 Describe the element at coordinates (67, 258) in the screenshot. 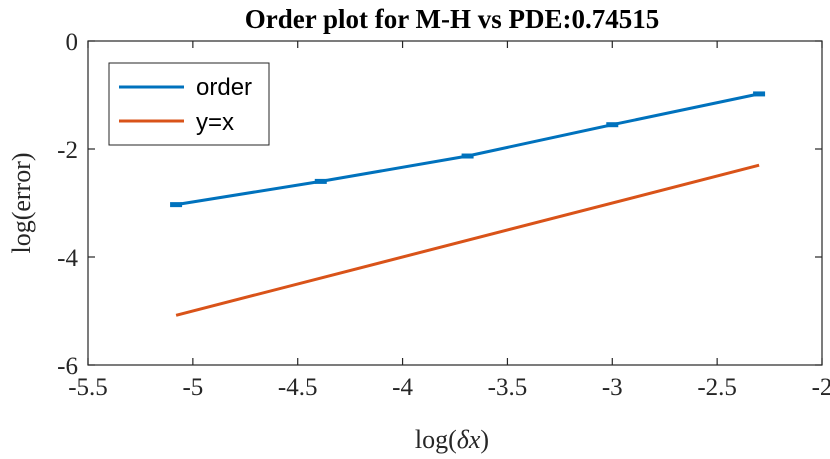

I see `y-tick-label: -4` at that location.